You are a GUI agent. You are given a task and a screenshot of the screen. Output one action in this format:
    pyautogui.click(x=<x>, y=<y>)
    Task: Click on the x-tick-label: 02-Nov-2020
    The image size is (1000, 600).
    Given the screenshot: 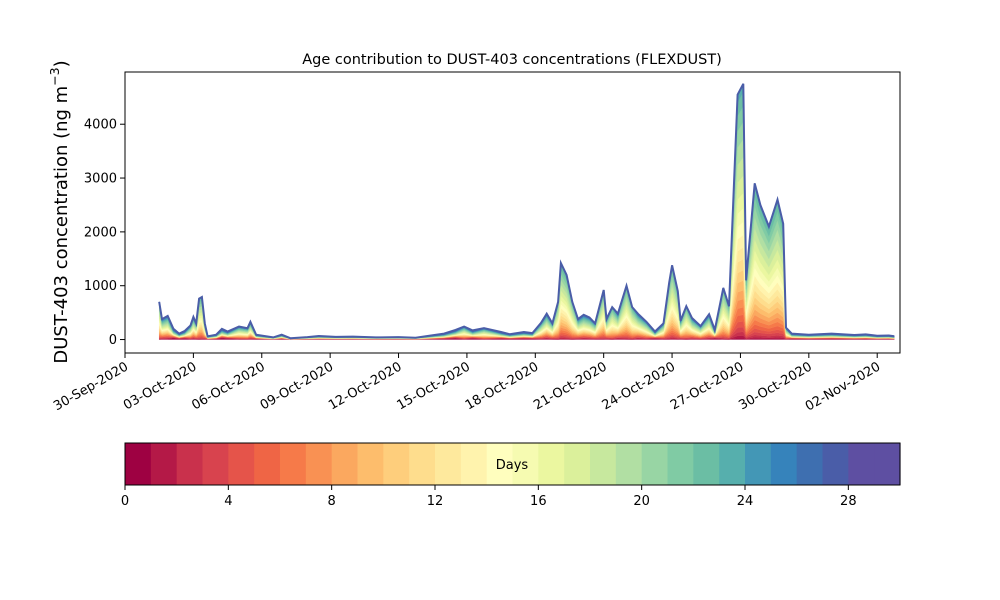 What is the action you would take?
    pyautogui.click(x=843, y=386)
    